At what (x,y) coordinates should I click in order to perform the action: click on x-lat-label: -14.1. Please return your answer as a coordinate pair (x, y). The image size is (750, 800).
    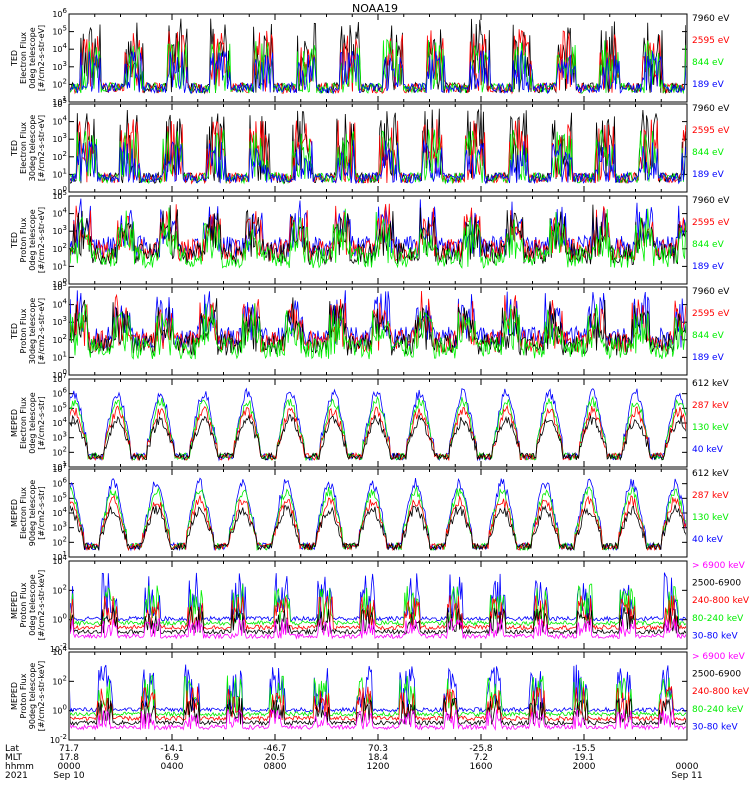
    Looking at the image, I should click on (171, 749).